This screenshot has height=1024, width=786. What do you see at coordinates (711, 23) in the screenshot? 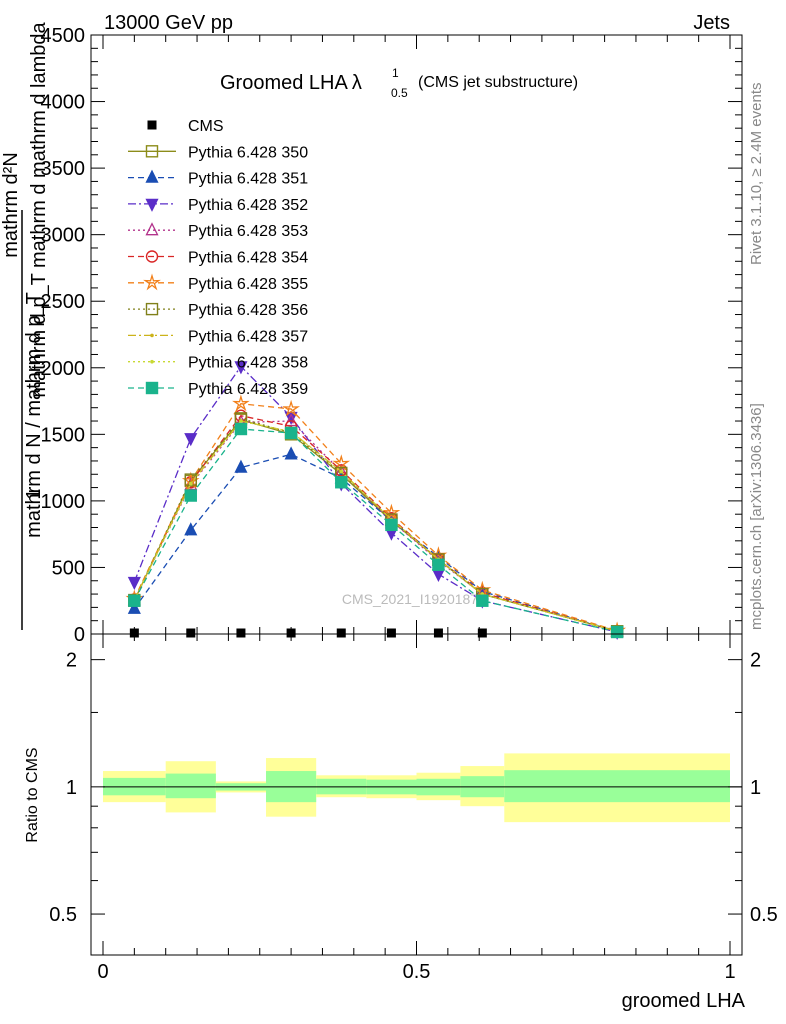
I see `header-right: Jets` at bounding box center [711, 23].